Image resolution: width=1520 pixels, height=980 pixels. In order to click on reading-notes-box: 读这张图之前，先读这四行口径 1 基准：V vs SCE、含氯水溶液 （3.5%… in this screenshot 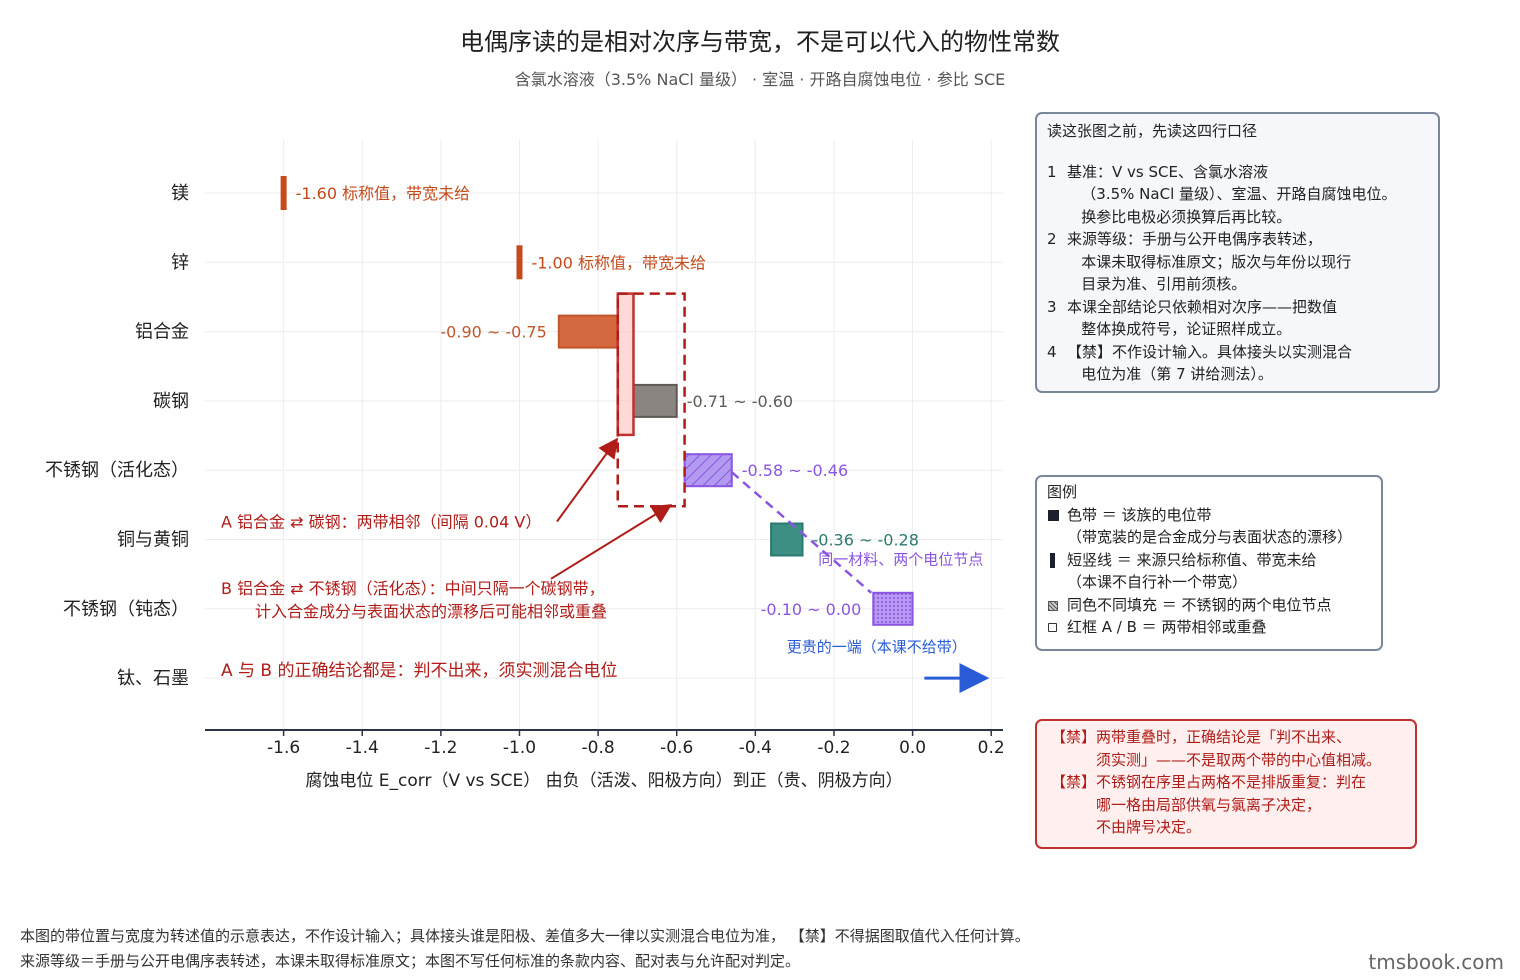, I will do `click(1237, 252)`.